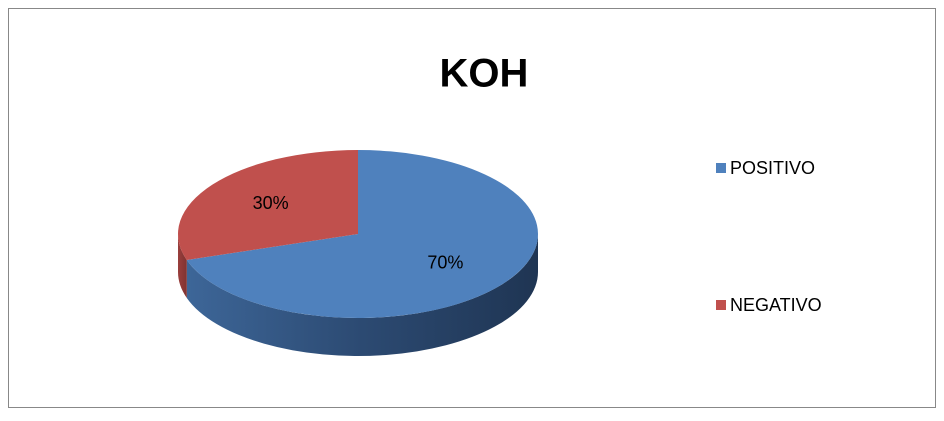  Describe the element at coordinates (445, 262) in the screenshot. I see `data-label: 70%` at that location.